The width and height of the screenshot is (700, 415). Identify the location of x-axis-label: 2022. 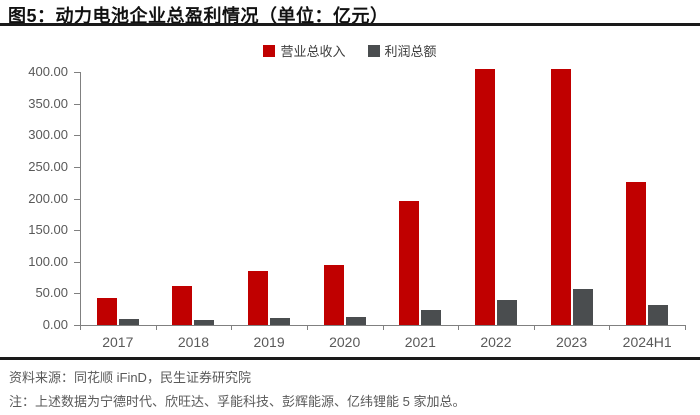
(496, 342).